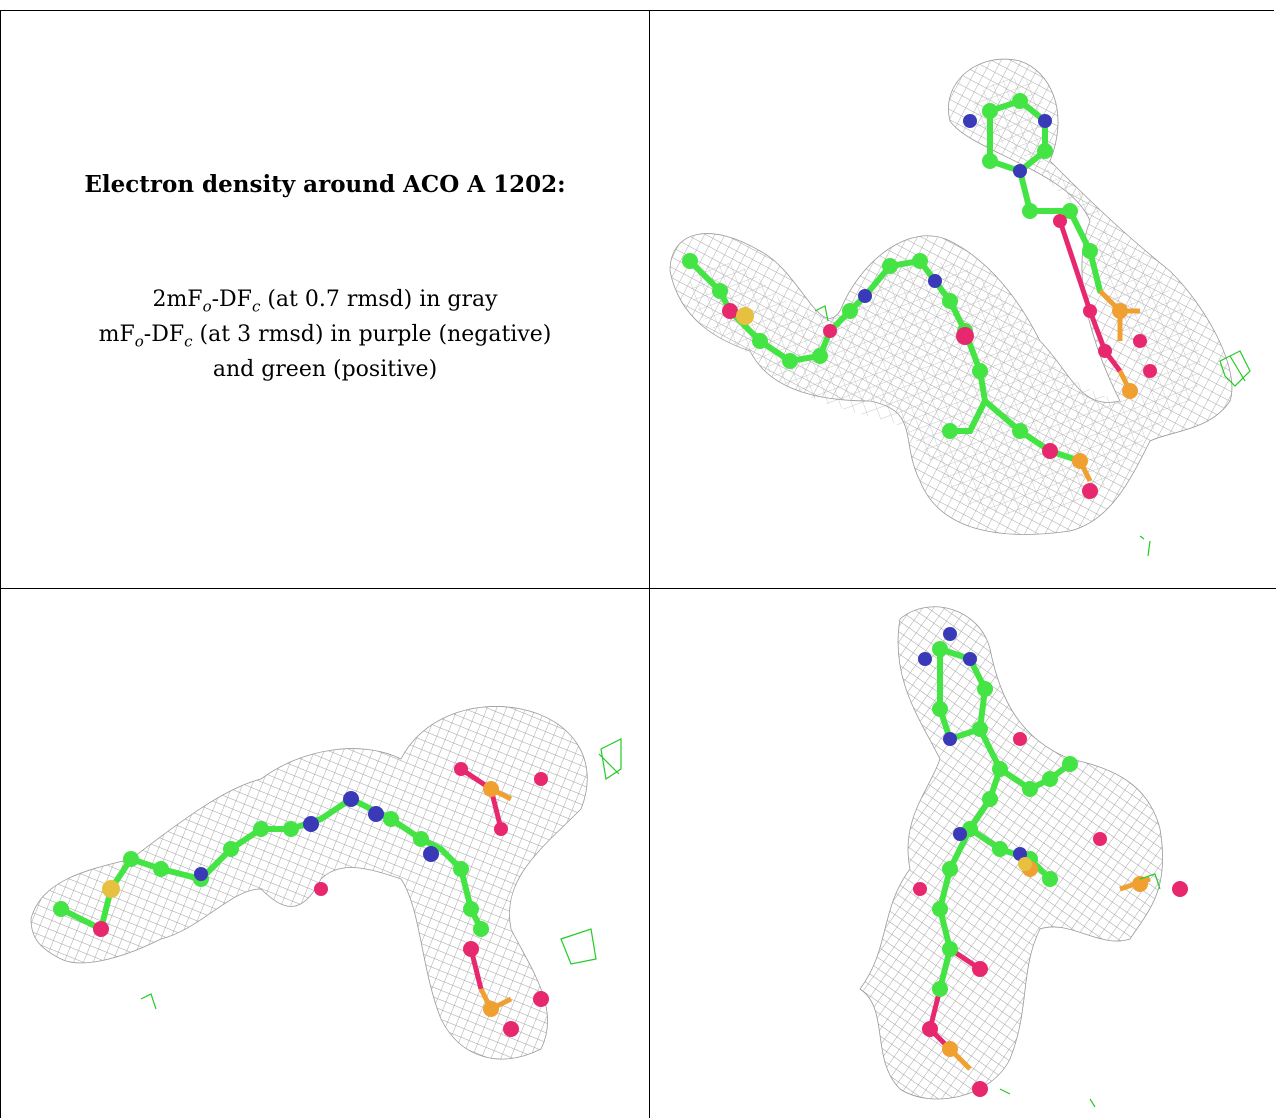 This screenshot has height=1118, width=1276. Describe the element at coordinates (955, 208) in the screenshot. I see `nitrogen-atoms` at that location.